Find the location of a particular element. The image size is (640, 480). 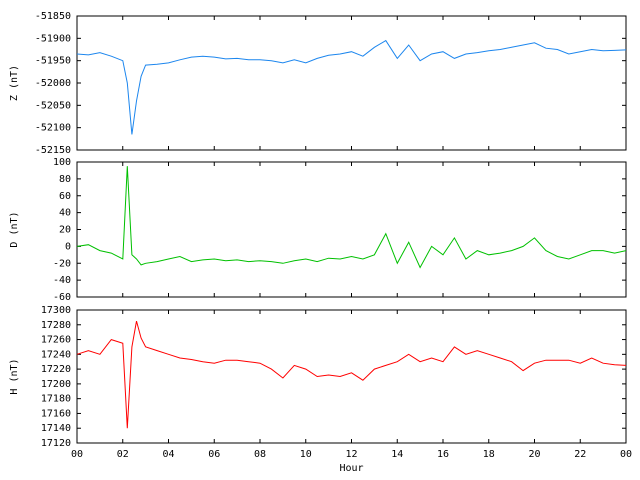

x-axis-label: Hour is located at coordinates (351, 468).